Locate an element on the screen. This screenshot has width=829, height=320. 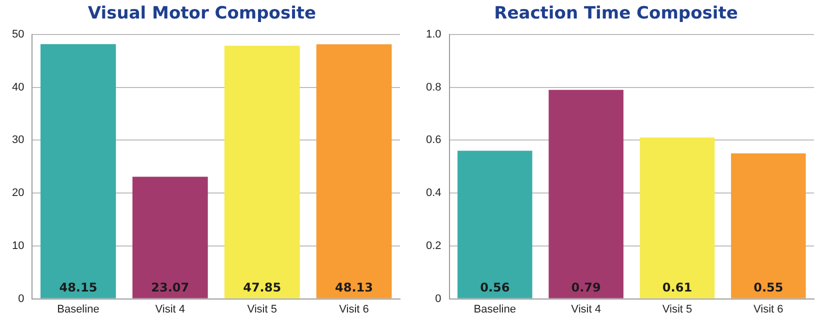
data-label: 0.56 is located at coordinates (495, 287).